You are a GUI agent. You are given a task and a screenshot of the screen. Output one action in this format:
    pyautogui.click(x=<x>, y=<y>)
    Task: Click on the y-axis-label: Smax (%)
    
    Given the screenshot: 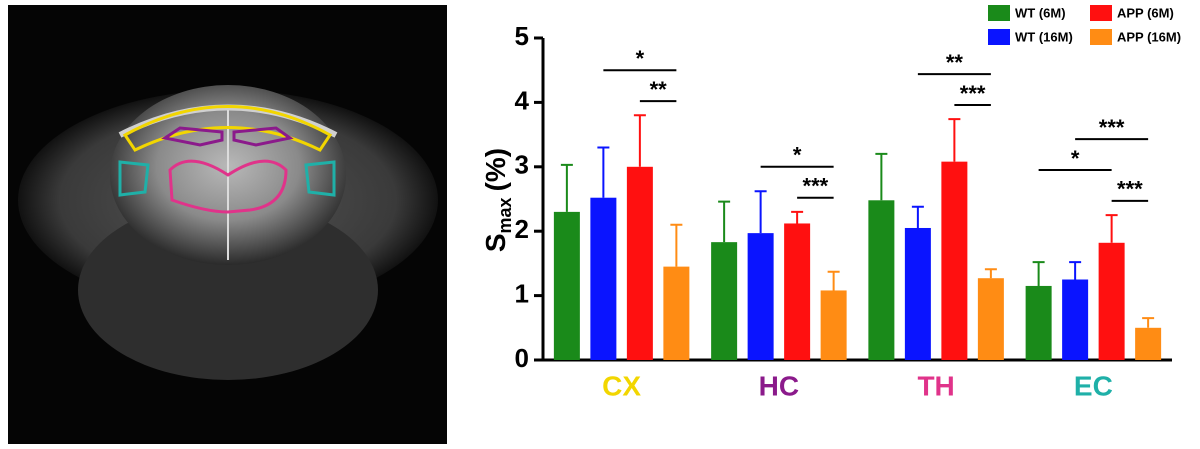 What is the action you would take?
    pyautogui.click(x=497, y=200)
    